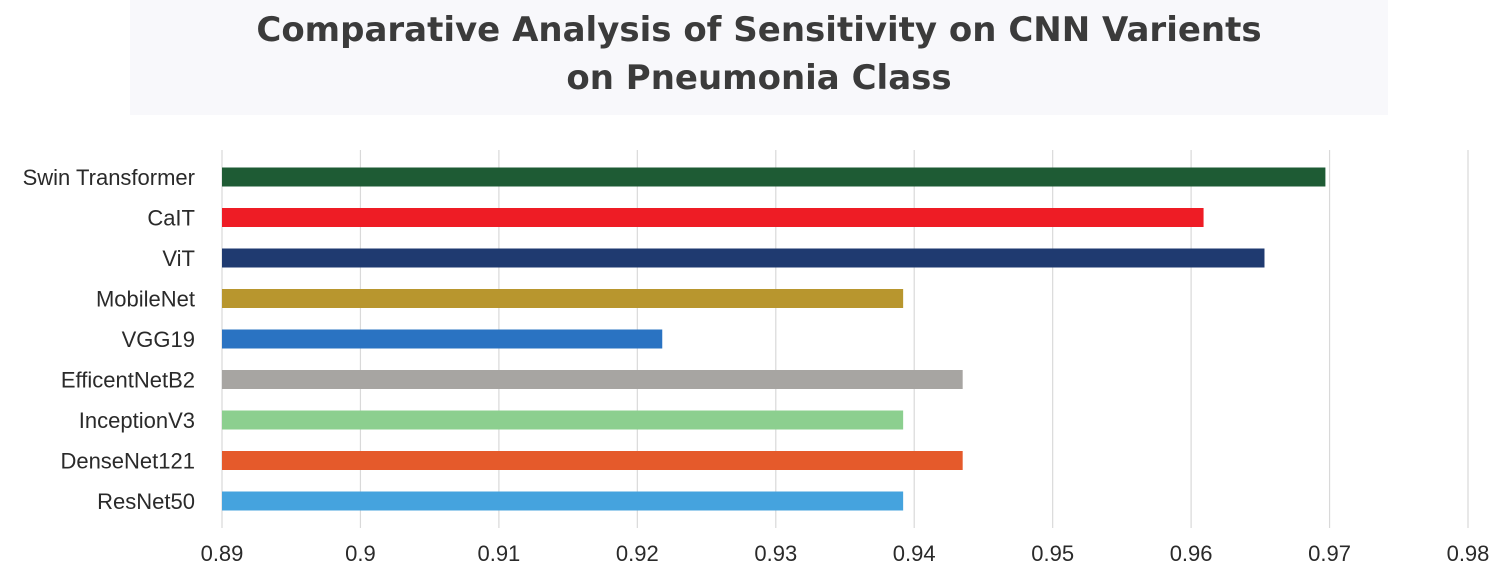 The width and height of the screenshot is (1500, 572). Describe the element at coordinates (109, 177) in the screenshot. I see `category-label: Swin Transformer` at that location.